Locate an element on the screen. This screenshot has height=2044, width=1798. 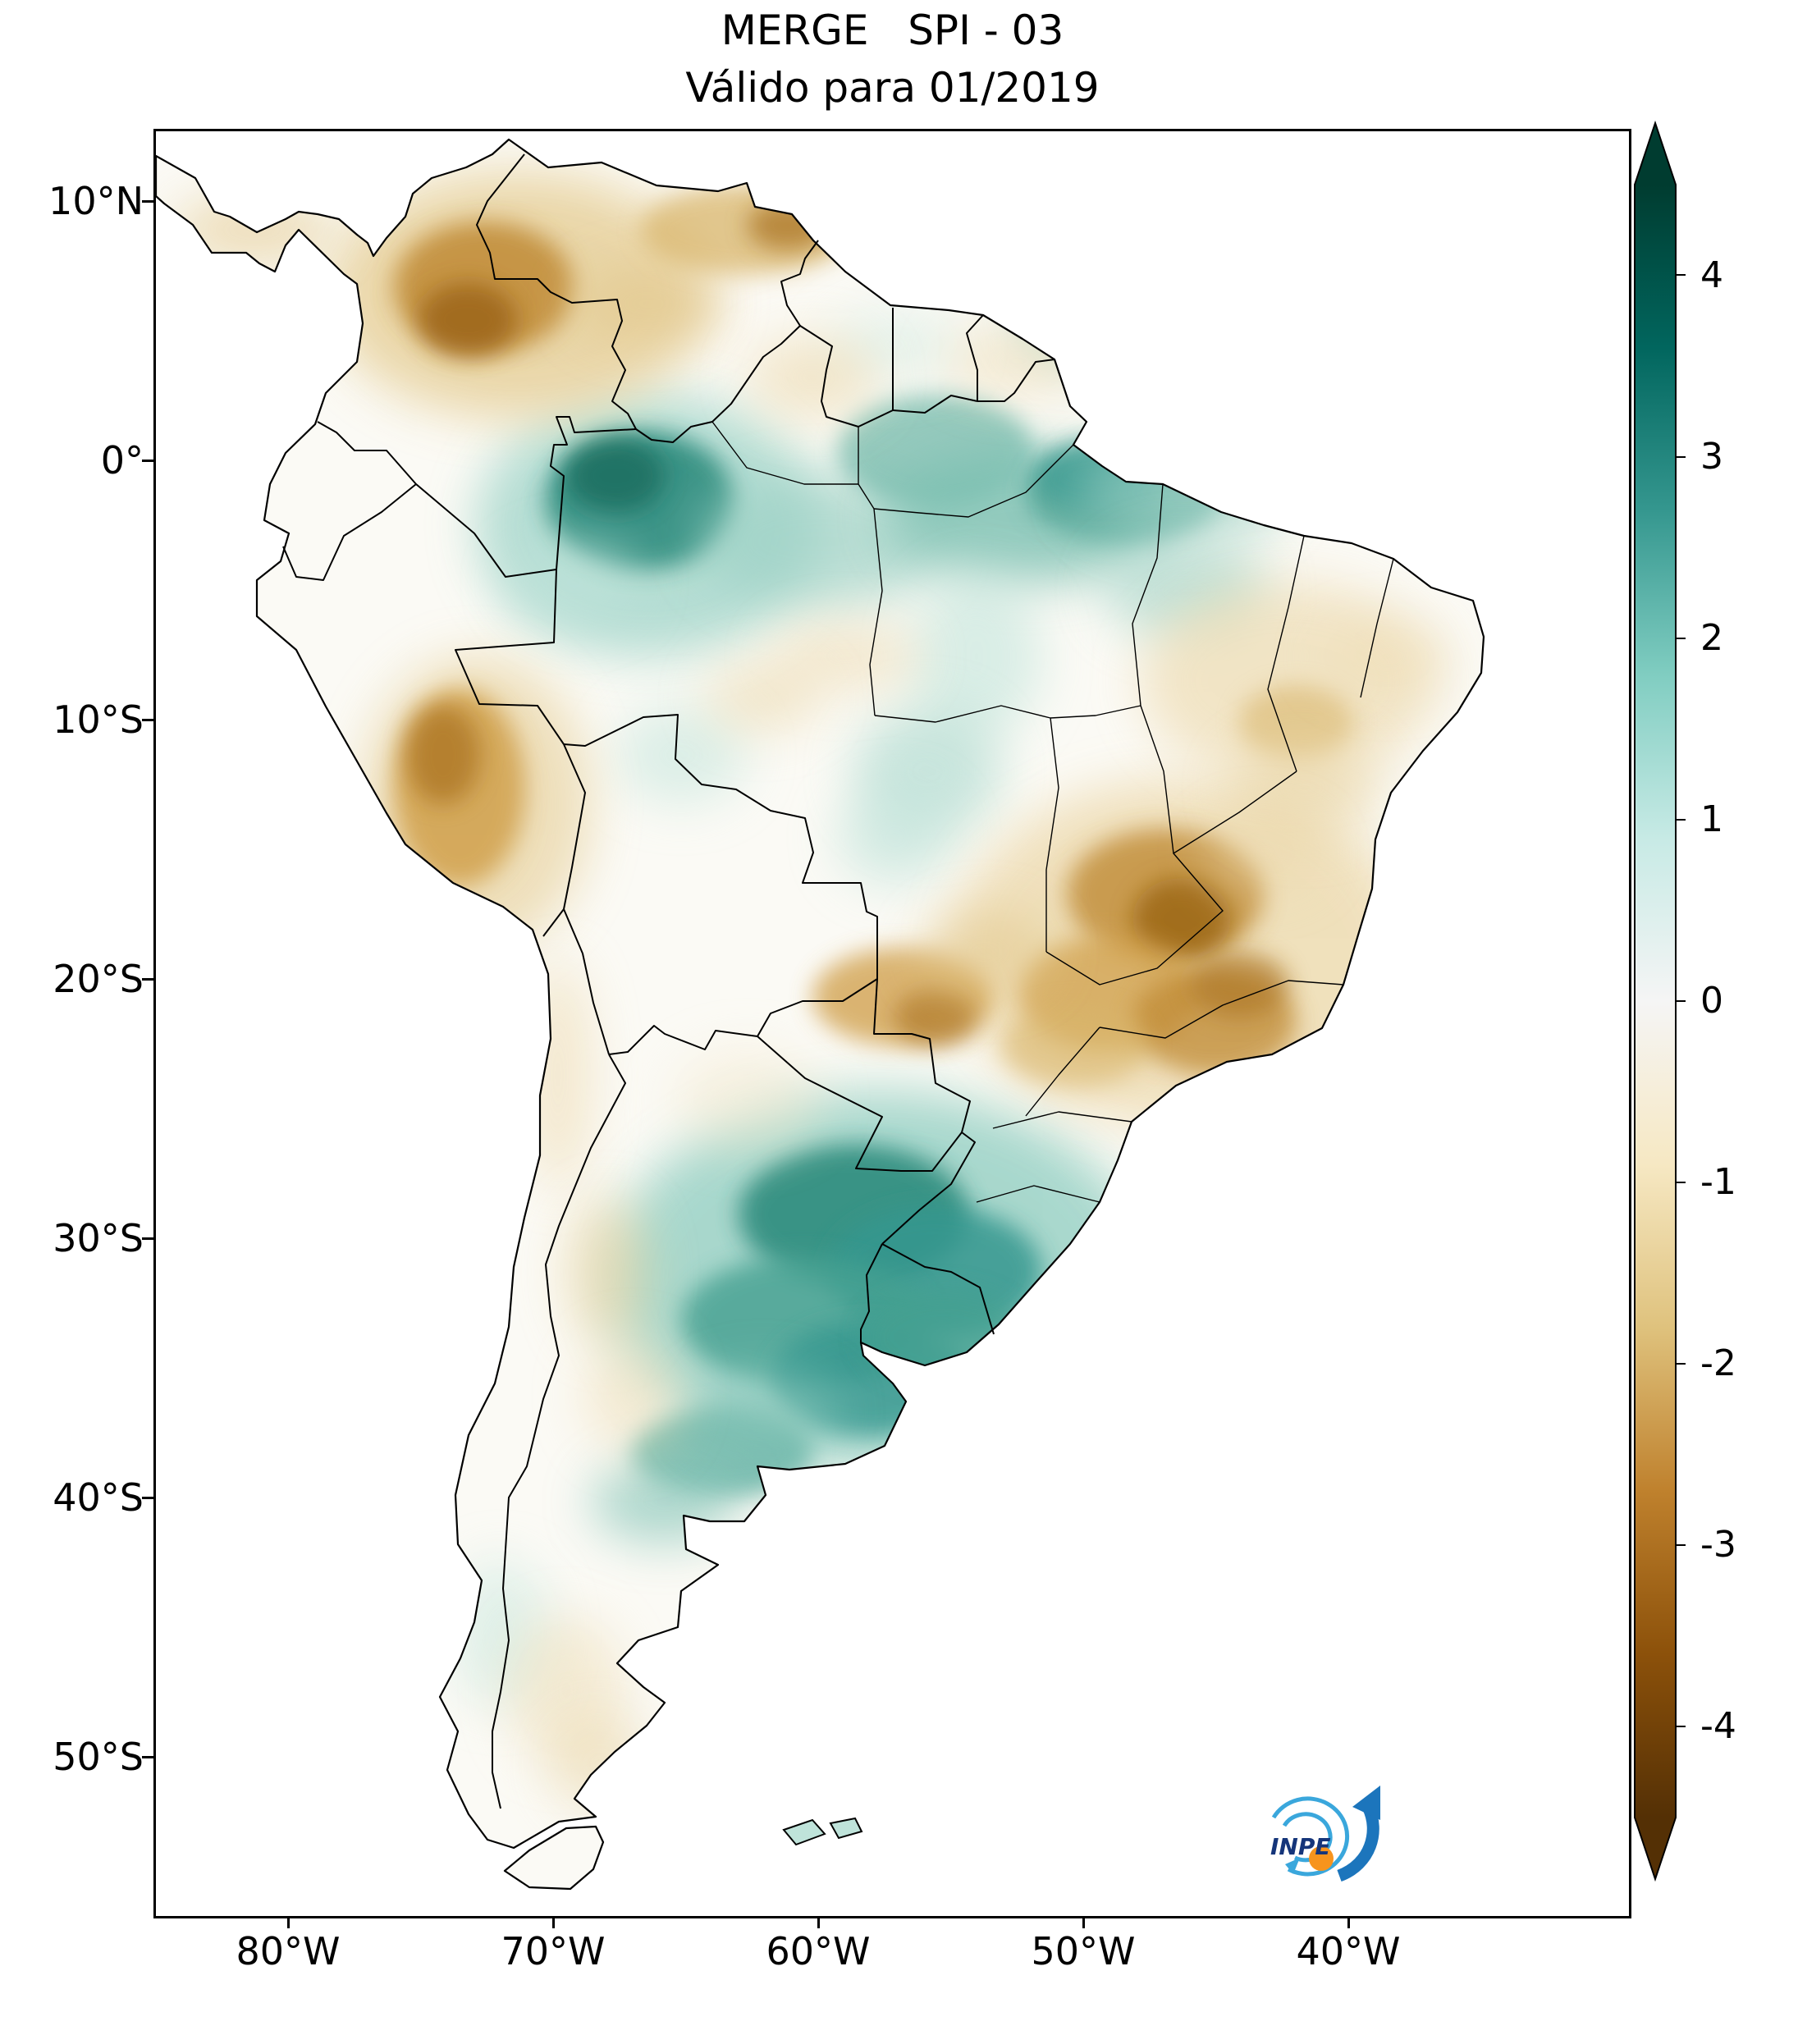
colorbar-tick-label: 3 is located at coordinates (1711, 457).